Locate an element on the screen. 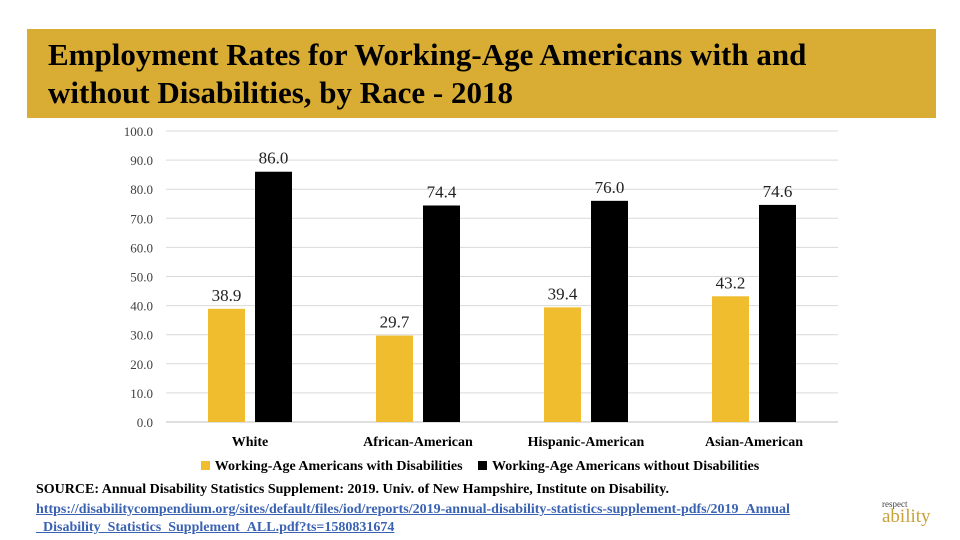 This screenshot has height=540, width=960. y-tick-label: 40.0 is located at coordinates (141, 306).